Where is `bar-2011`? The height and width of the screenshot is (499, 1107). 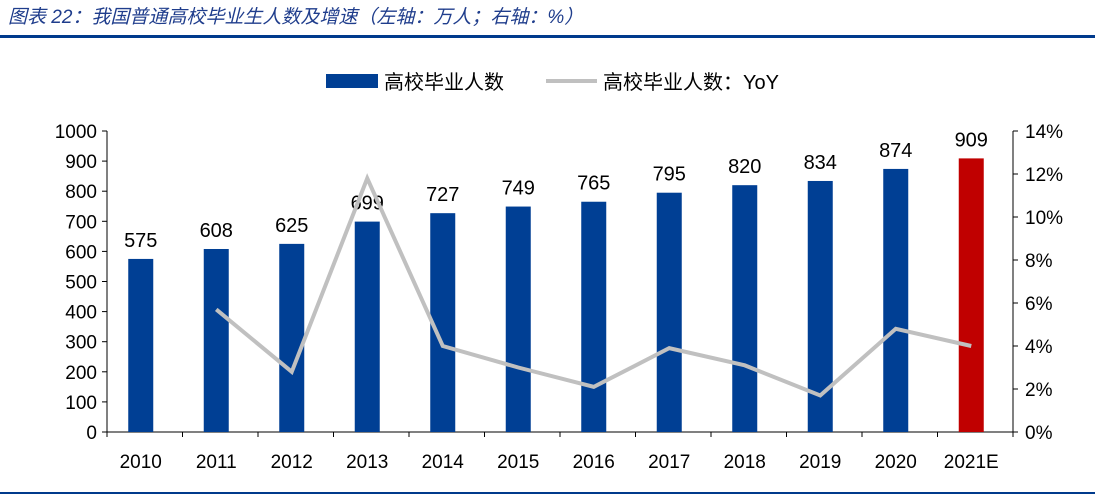 bar-2011 is located at coordinates (216, 340).